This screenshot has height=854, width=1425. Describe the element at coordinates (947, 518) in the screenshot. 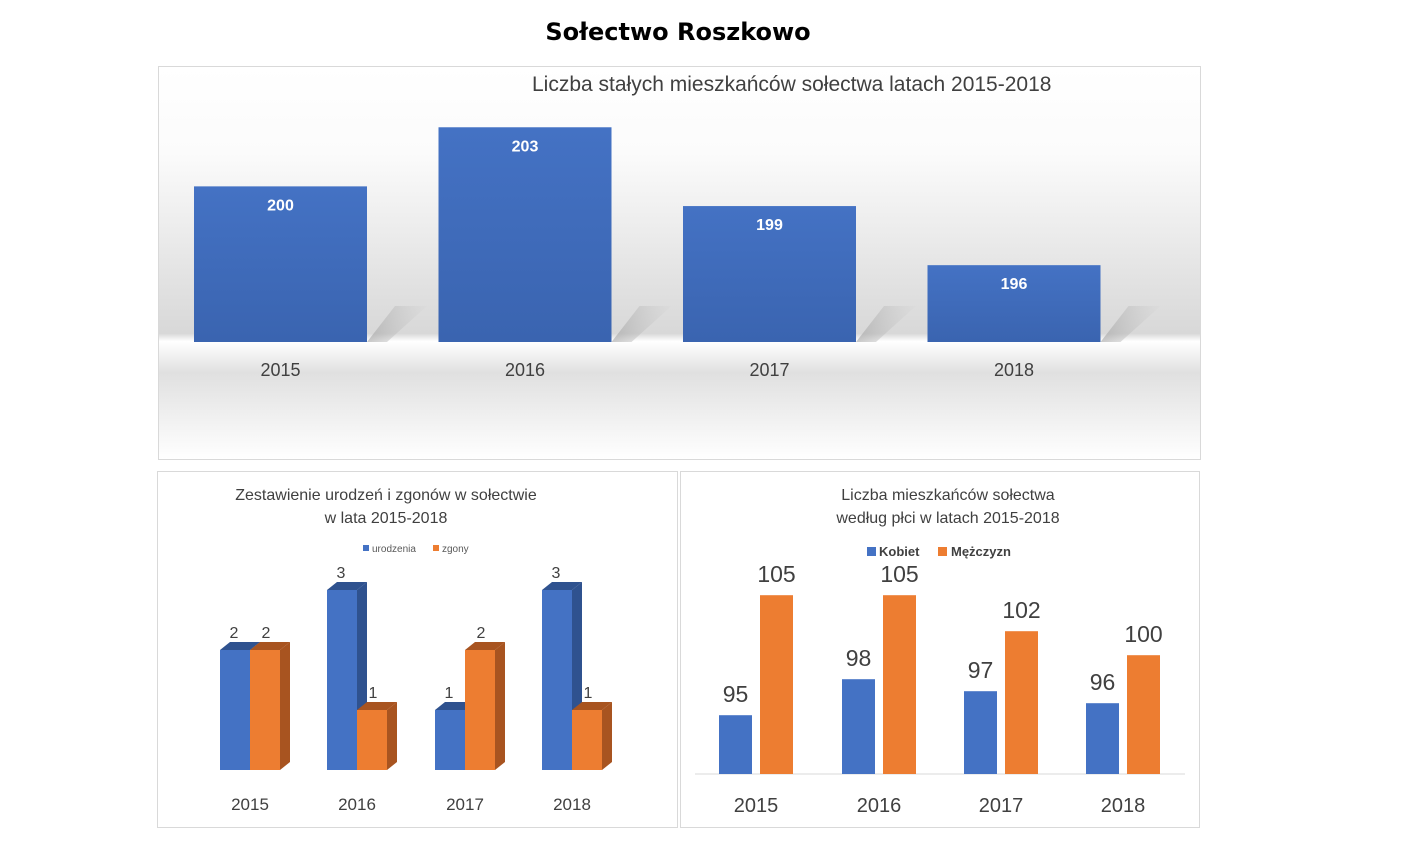

I see `chart-subtitle: według płci w latach 2015-2018` at that location.